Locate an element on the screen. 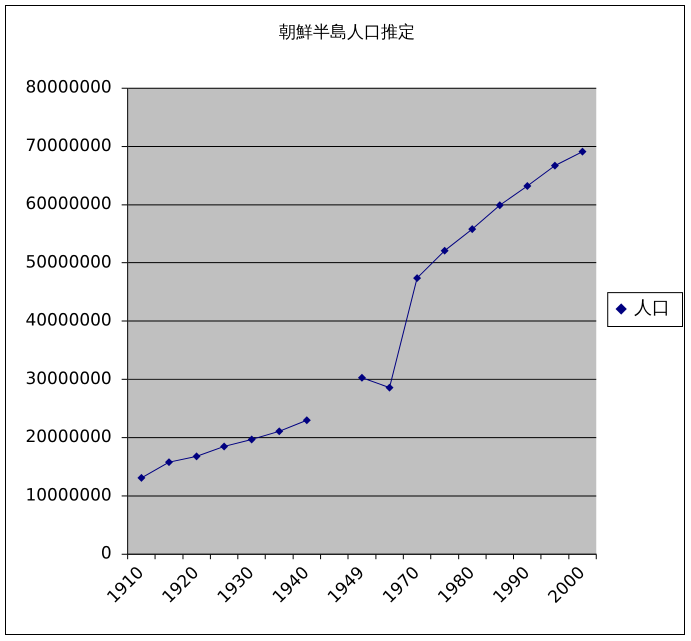 This screenshot has width=691, height=641. y-tick-label: 20000000 is located at coordinates (68, 436).